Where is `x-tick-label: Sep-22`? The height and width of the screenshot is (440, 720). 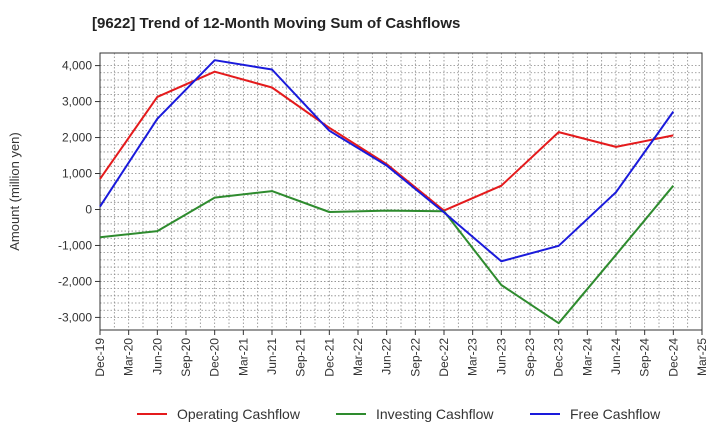 x-tick-label: Sep-22 is located at coordinates (415, 357).